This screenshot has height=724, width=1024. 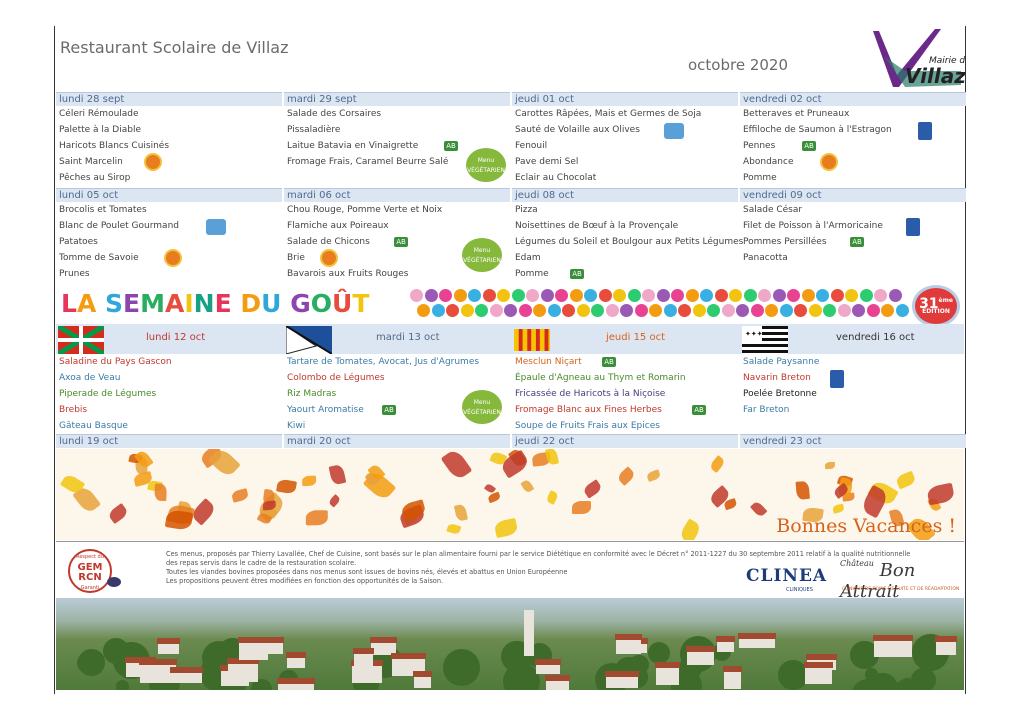 What do you see at coordinates (528, 258) in the screenshot?
I see `menu-item: Edam` at bounding box center [528, 258].